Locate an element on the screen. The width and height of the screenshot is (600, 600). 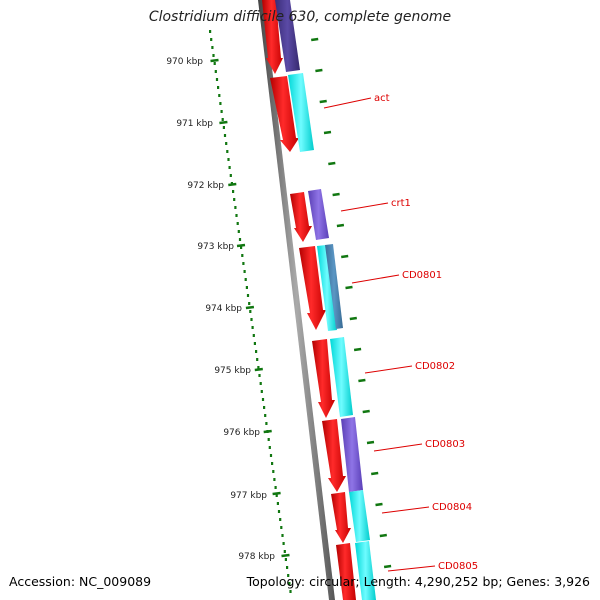
scale-label: 970 kbp is located at coordinates (184, 62).